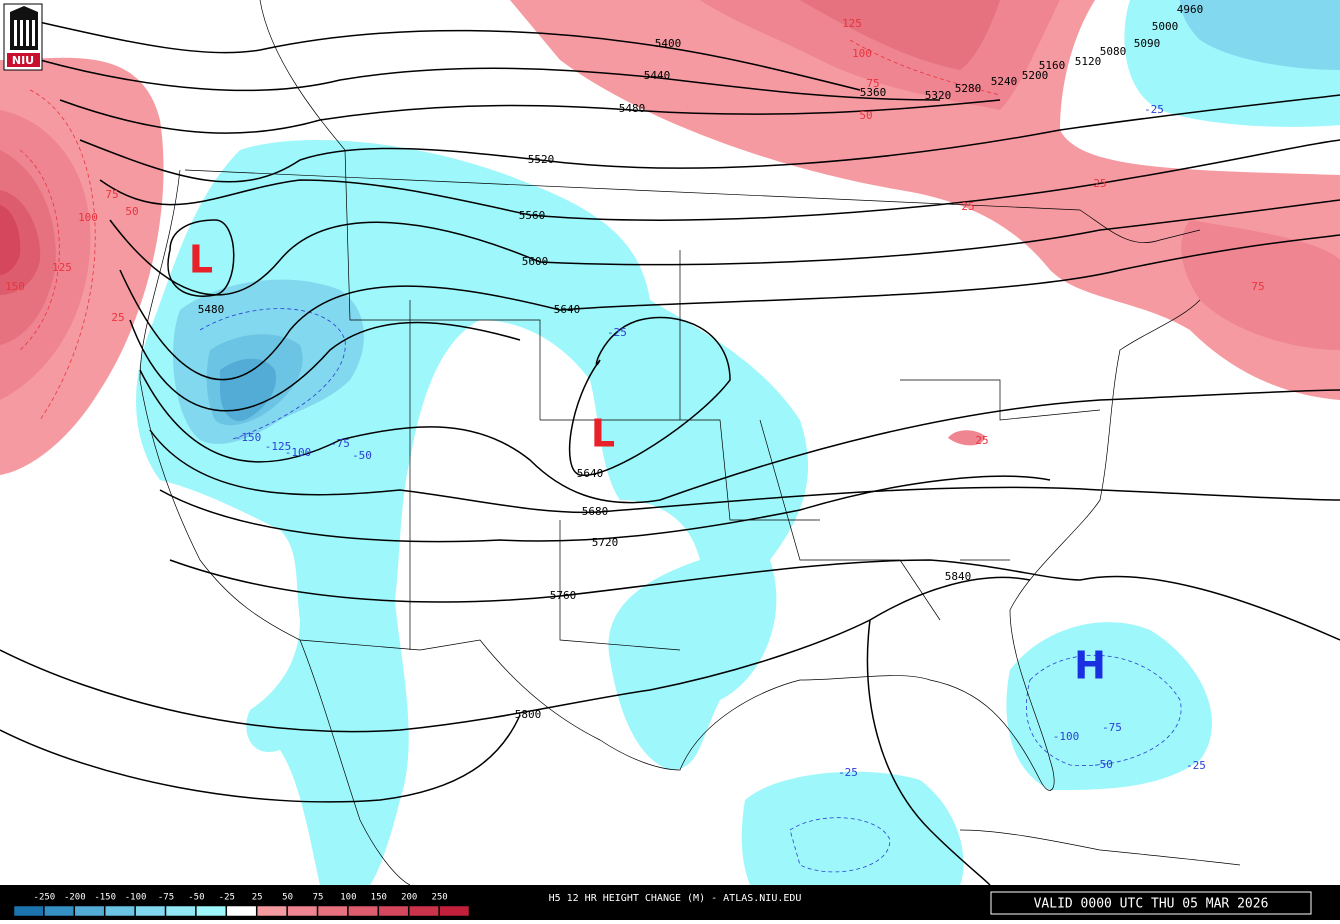  I want to click on height-label: 5720, so click(605, 542).